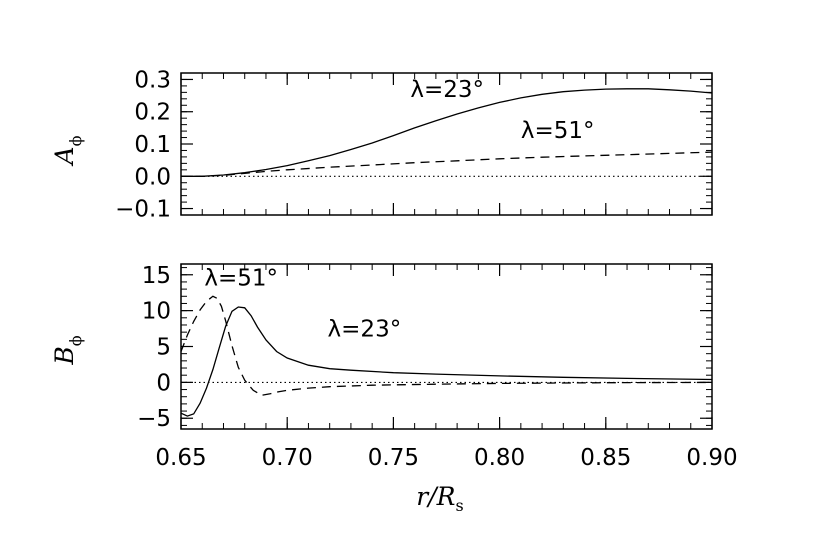 This screenshot has height=550, width=816. Describe the element at coordinates (152, 145) in the screenshot. I see `y-tick-label: 0.1` at that location.